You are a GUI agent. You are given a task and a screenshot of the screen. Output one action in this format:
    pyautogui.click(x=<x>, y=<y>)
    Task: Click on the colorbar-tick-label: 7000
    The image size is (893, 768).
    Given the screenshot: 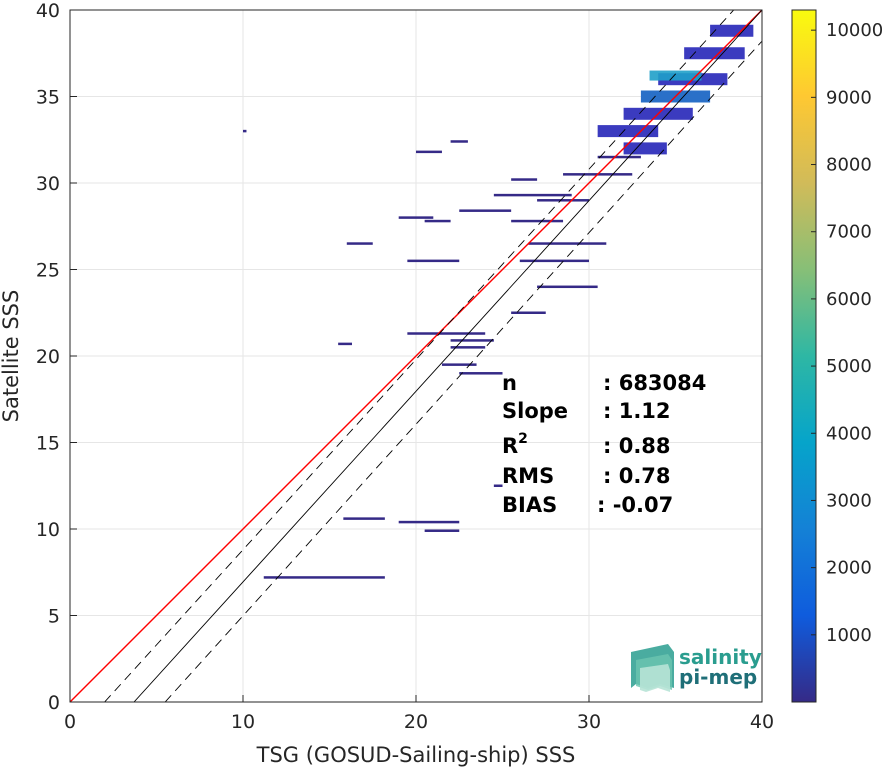 What is the action you would take?
    pyautogui.click(x=849, y=232)
    